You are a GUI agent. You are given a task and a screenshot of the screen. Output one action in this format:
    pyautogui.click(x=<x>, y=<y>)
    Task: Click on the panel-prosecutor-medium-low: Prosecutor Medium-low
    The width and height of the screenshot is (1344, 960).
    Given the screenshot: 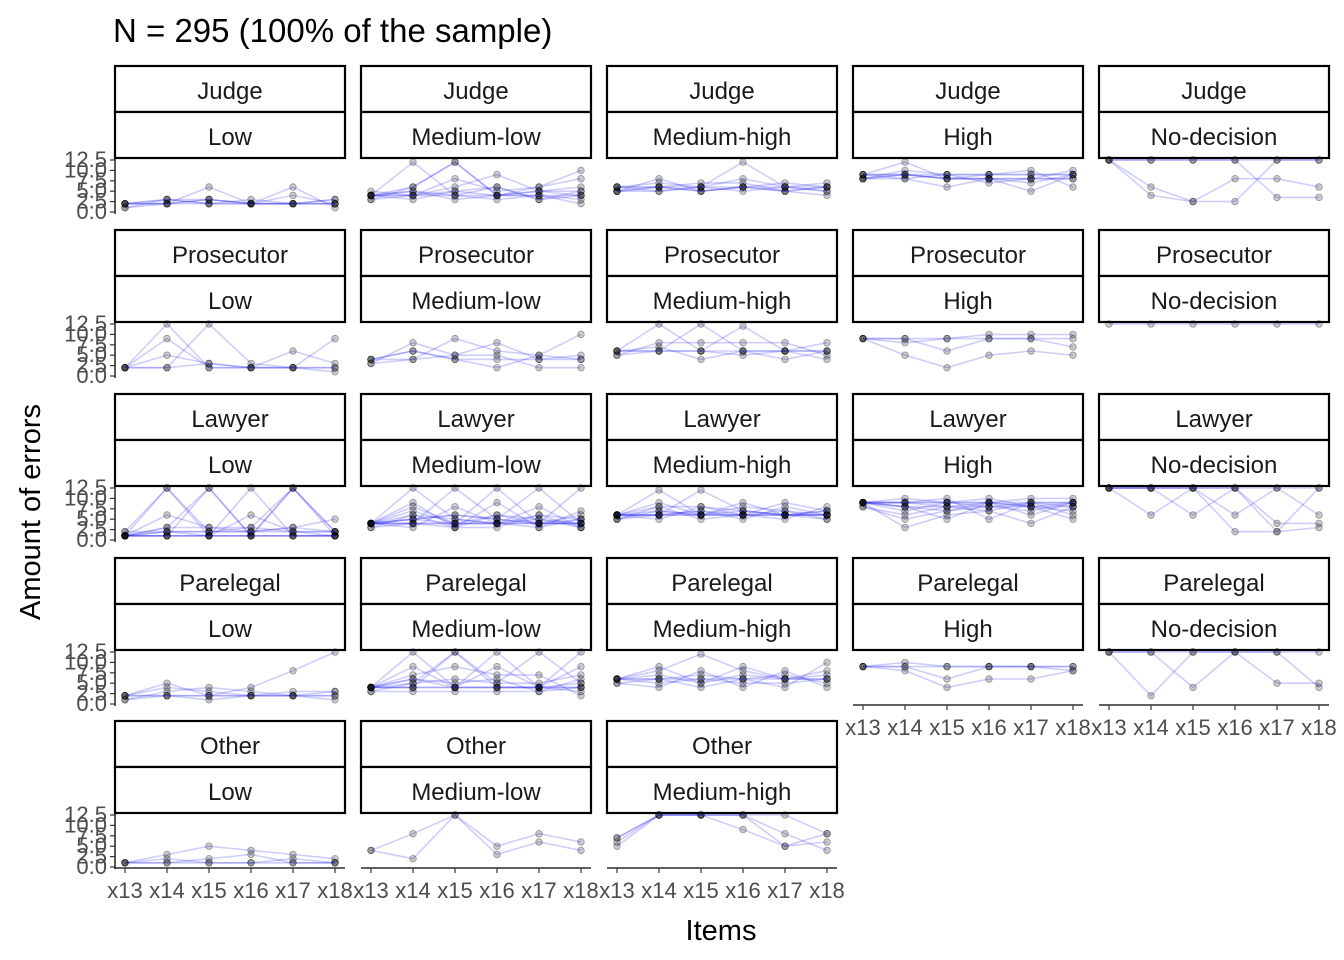 What is the action you would take?
    pyautogui.click(x=476, y=300)
    